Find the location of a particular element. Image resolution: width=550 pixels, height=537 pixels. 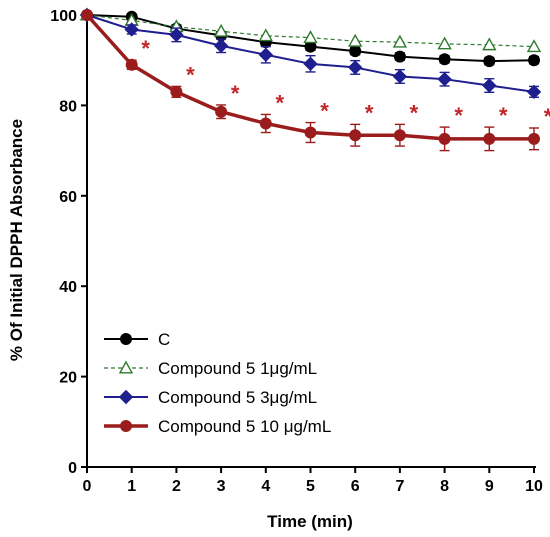

significance-markers: * * * * * * * * * * is located at coordinates (345, 82).